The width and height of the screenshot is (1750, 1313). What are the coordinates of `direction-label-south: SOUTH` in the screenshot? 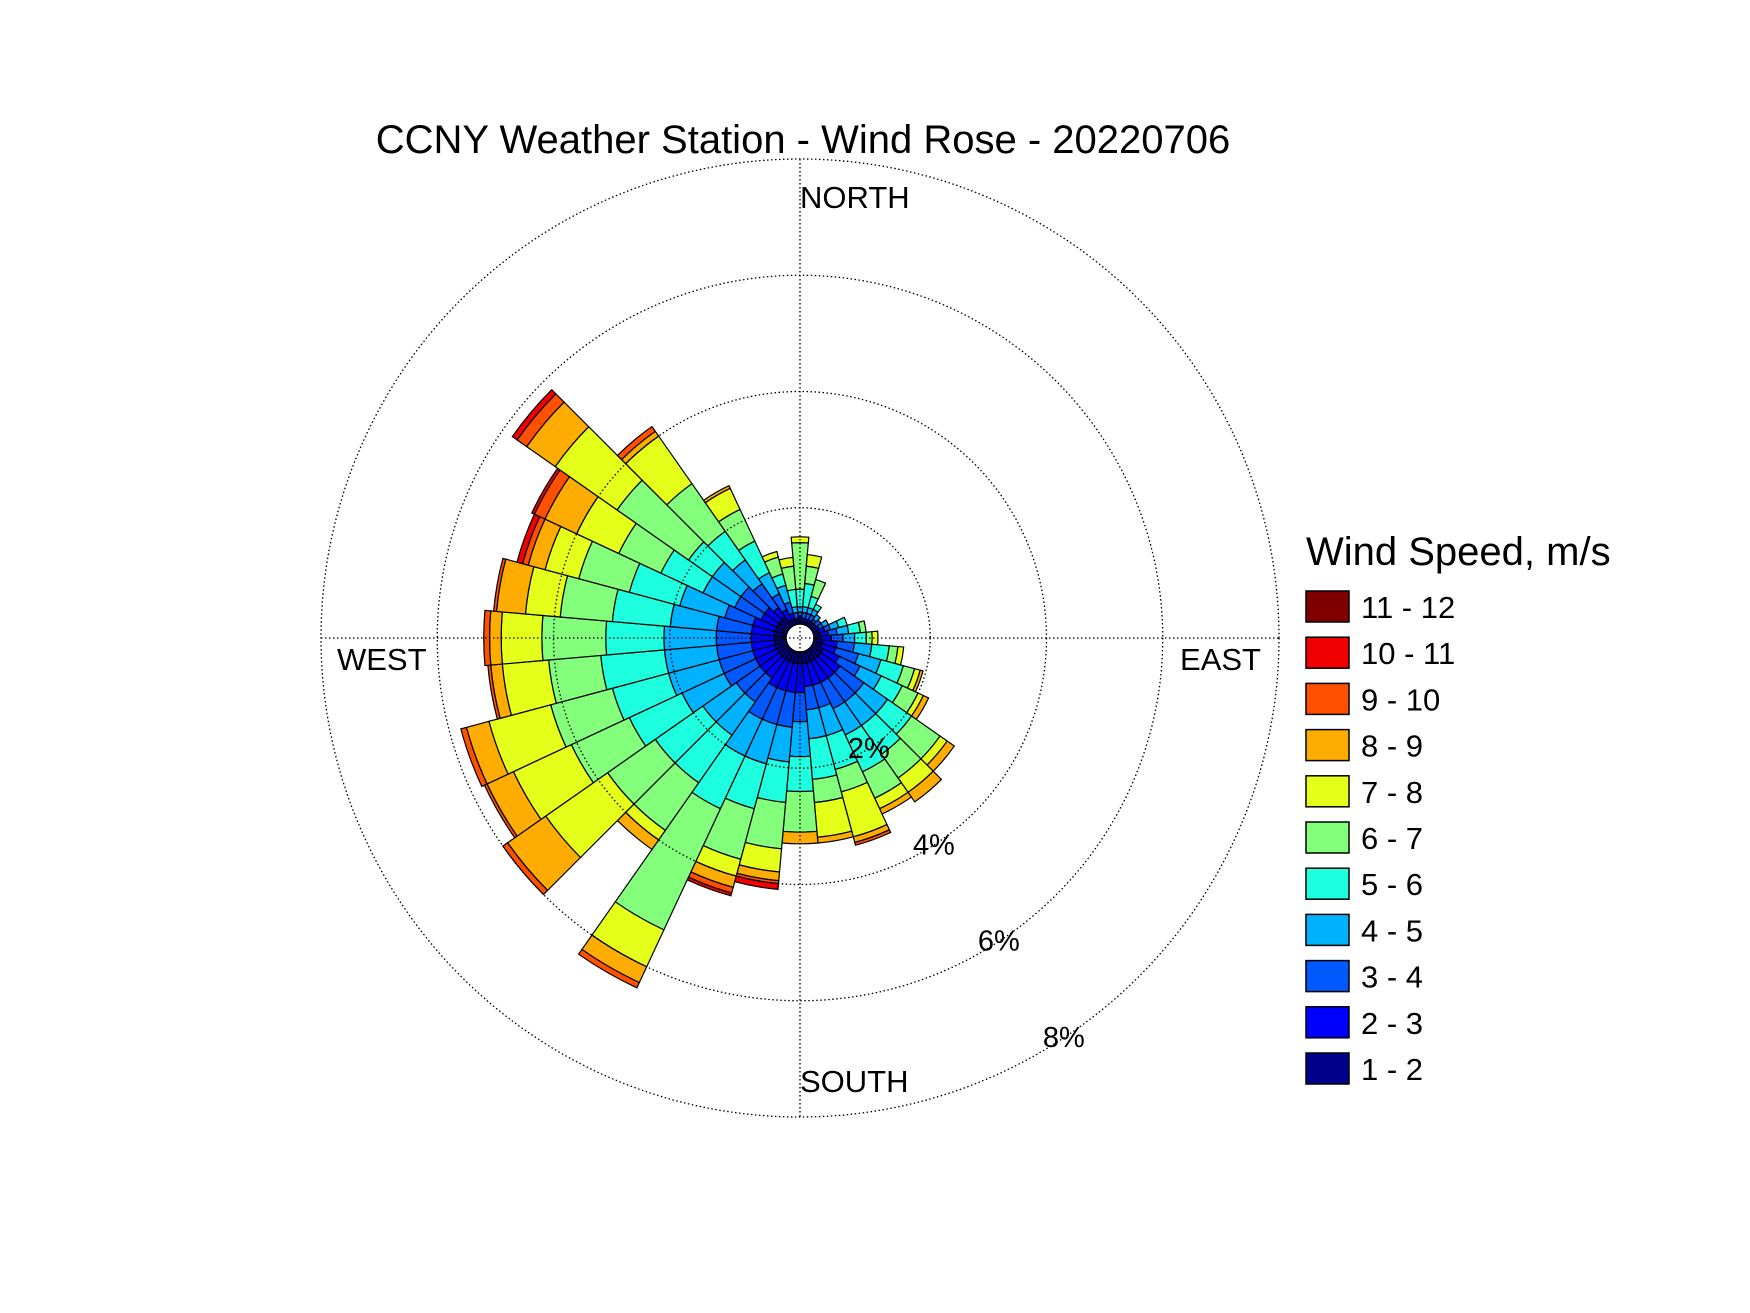 It's located at (854, 1081).